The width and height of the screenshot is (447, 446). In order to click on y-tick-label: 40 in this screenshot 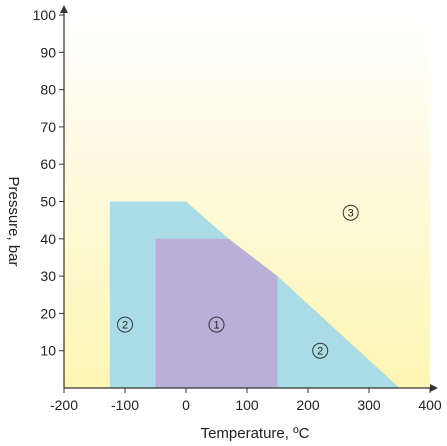, I will do `click(48, 239)`.